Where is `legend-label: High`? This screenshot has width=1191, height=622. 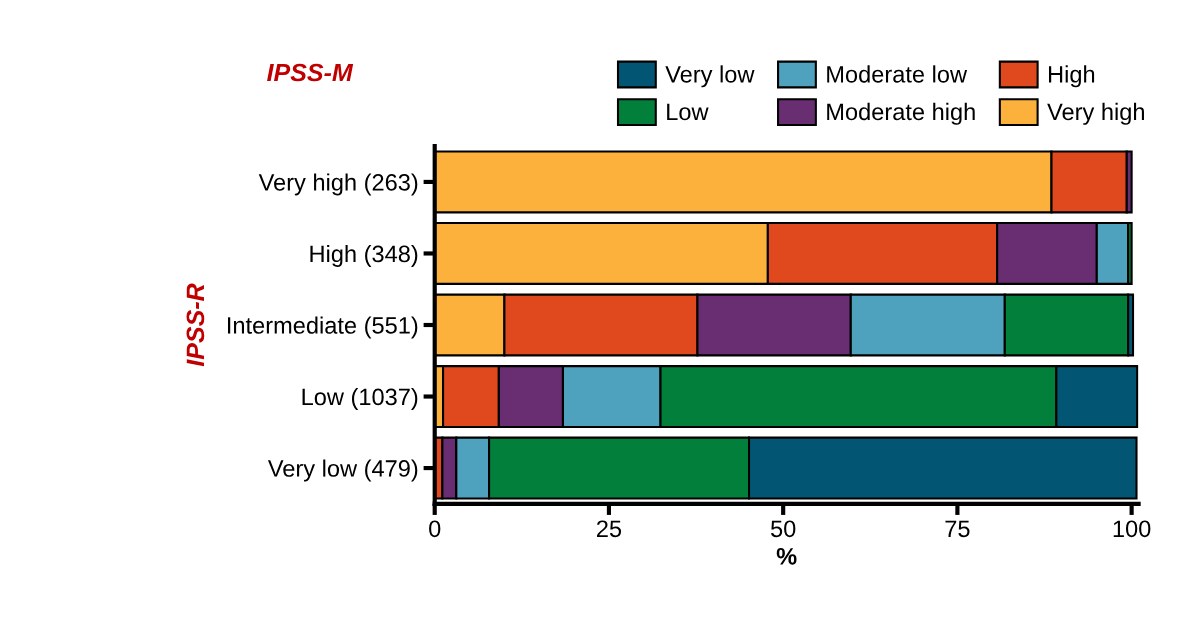 legend-label: High is located at coordinates (1071, 76).